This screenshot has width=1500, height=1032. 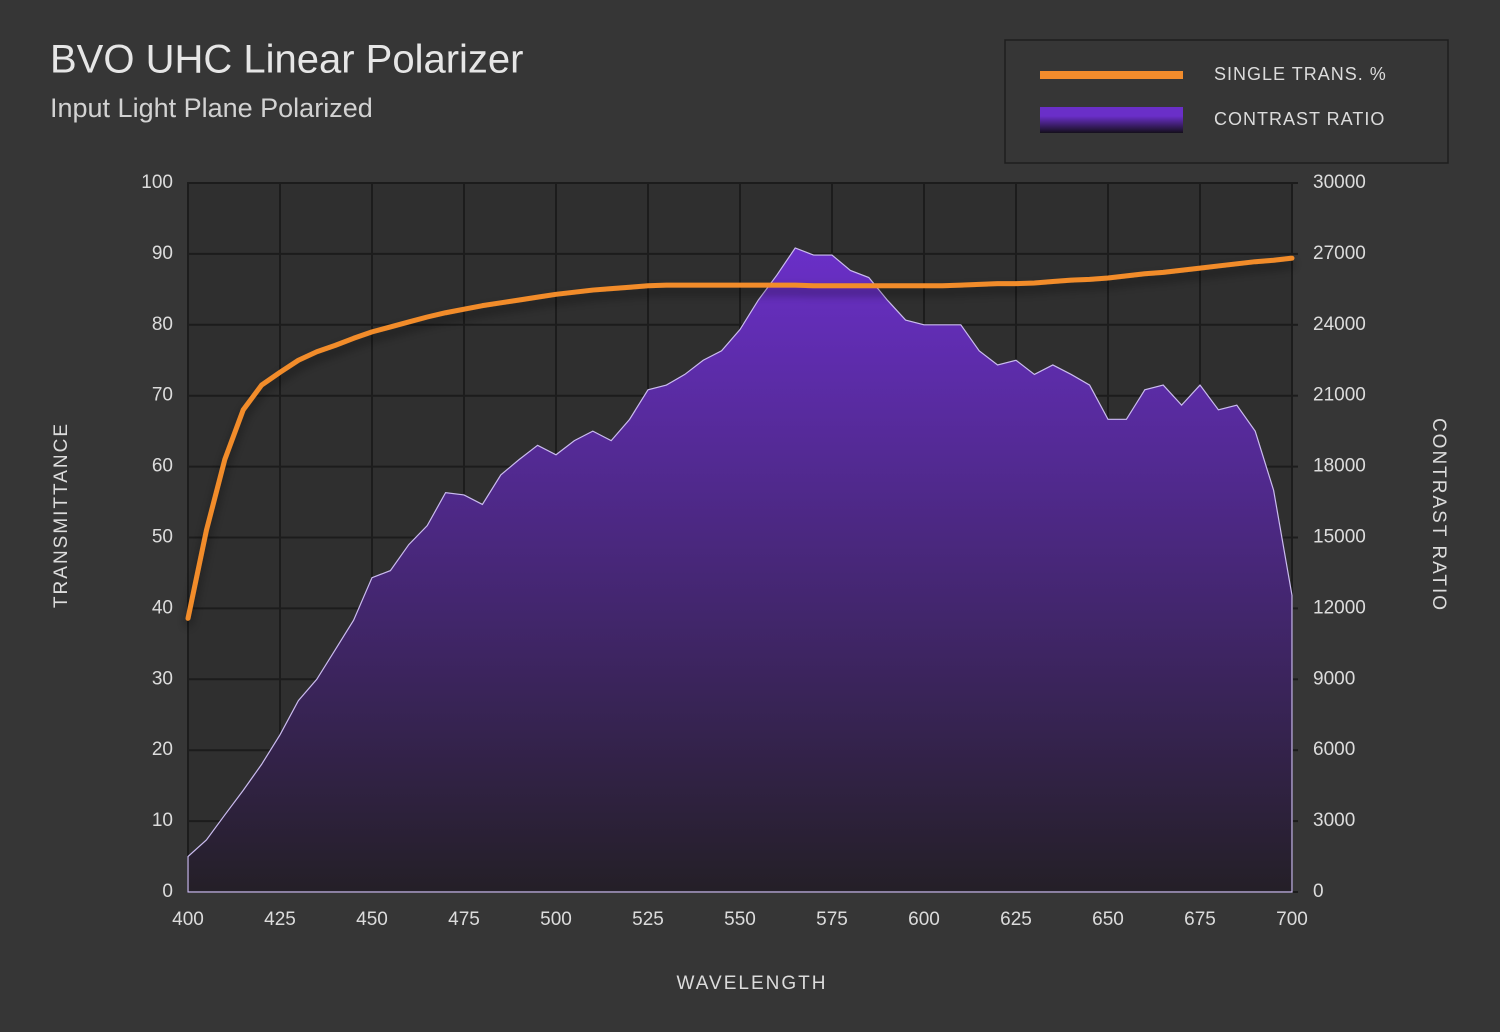 I want to click on y2-axis-title: CONTRAST RATIO, so click(x=1438, y=515).